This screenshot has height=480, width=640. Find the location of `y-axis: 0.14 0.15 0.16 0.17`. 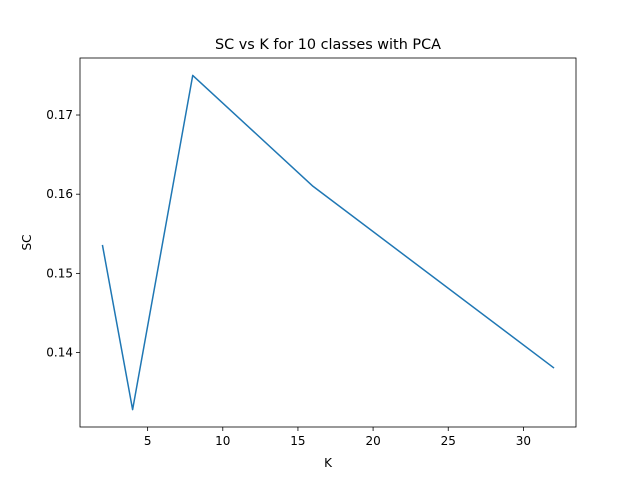

y-axis: 0.14 0.15 0.16 0.17 is located at coordinates (63, 234).